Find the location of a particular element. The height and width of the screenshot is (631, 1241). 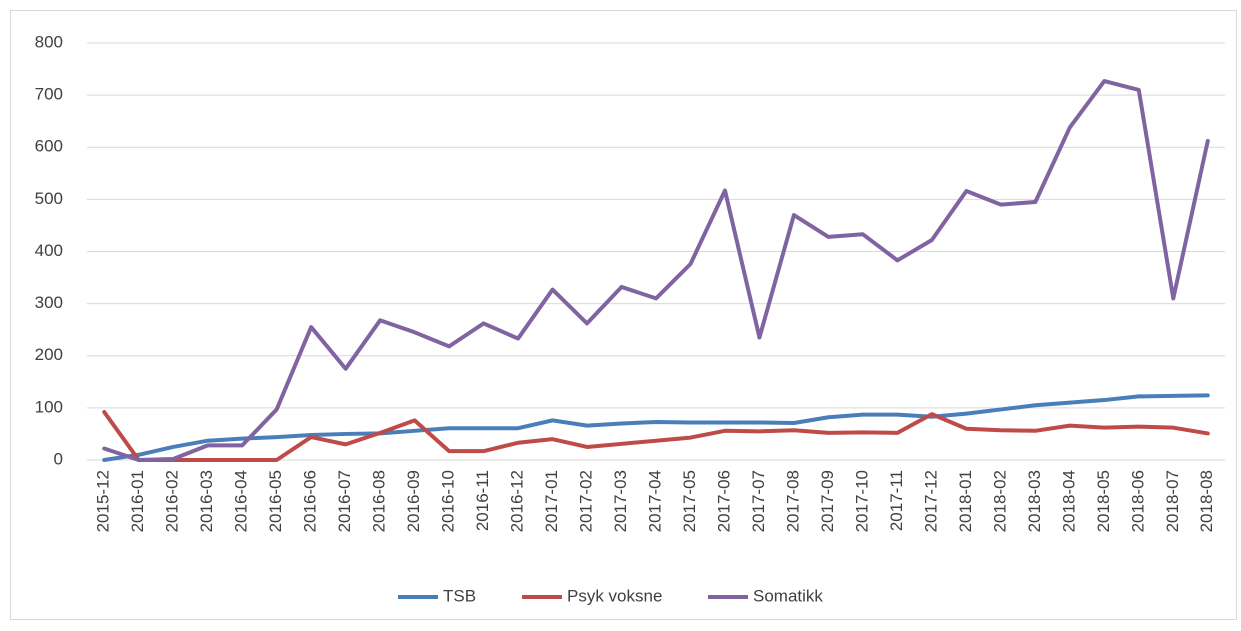

x-tick-label: 2016-03 is located at coordinates (206, 501).